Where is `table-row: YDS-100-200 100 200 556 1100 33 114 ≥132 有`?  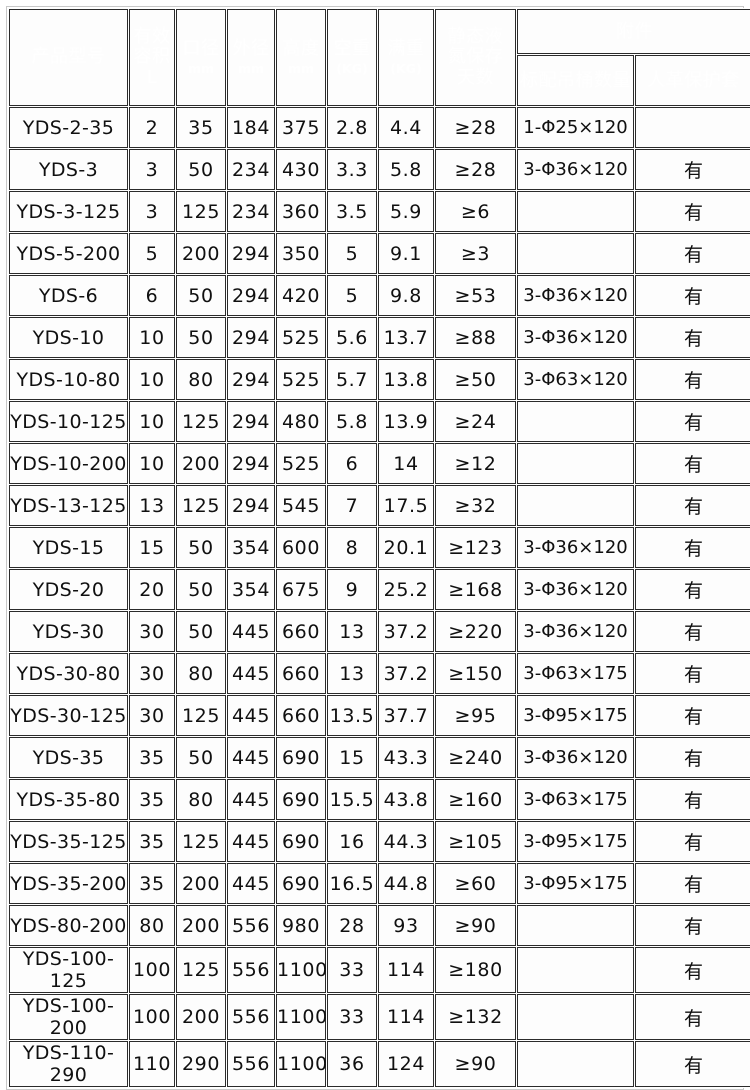 table-row: YDS-100-200 100 200 556 1100 33 114 ≥132 有 is located at coordinates (379, 1017).